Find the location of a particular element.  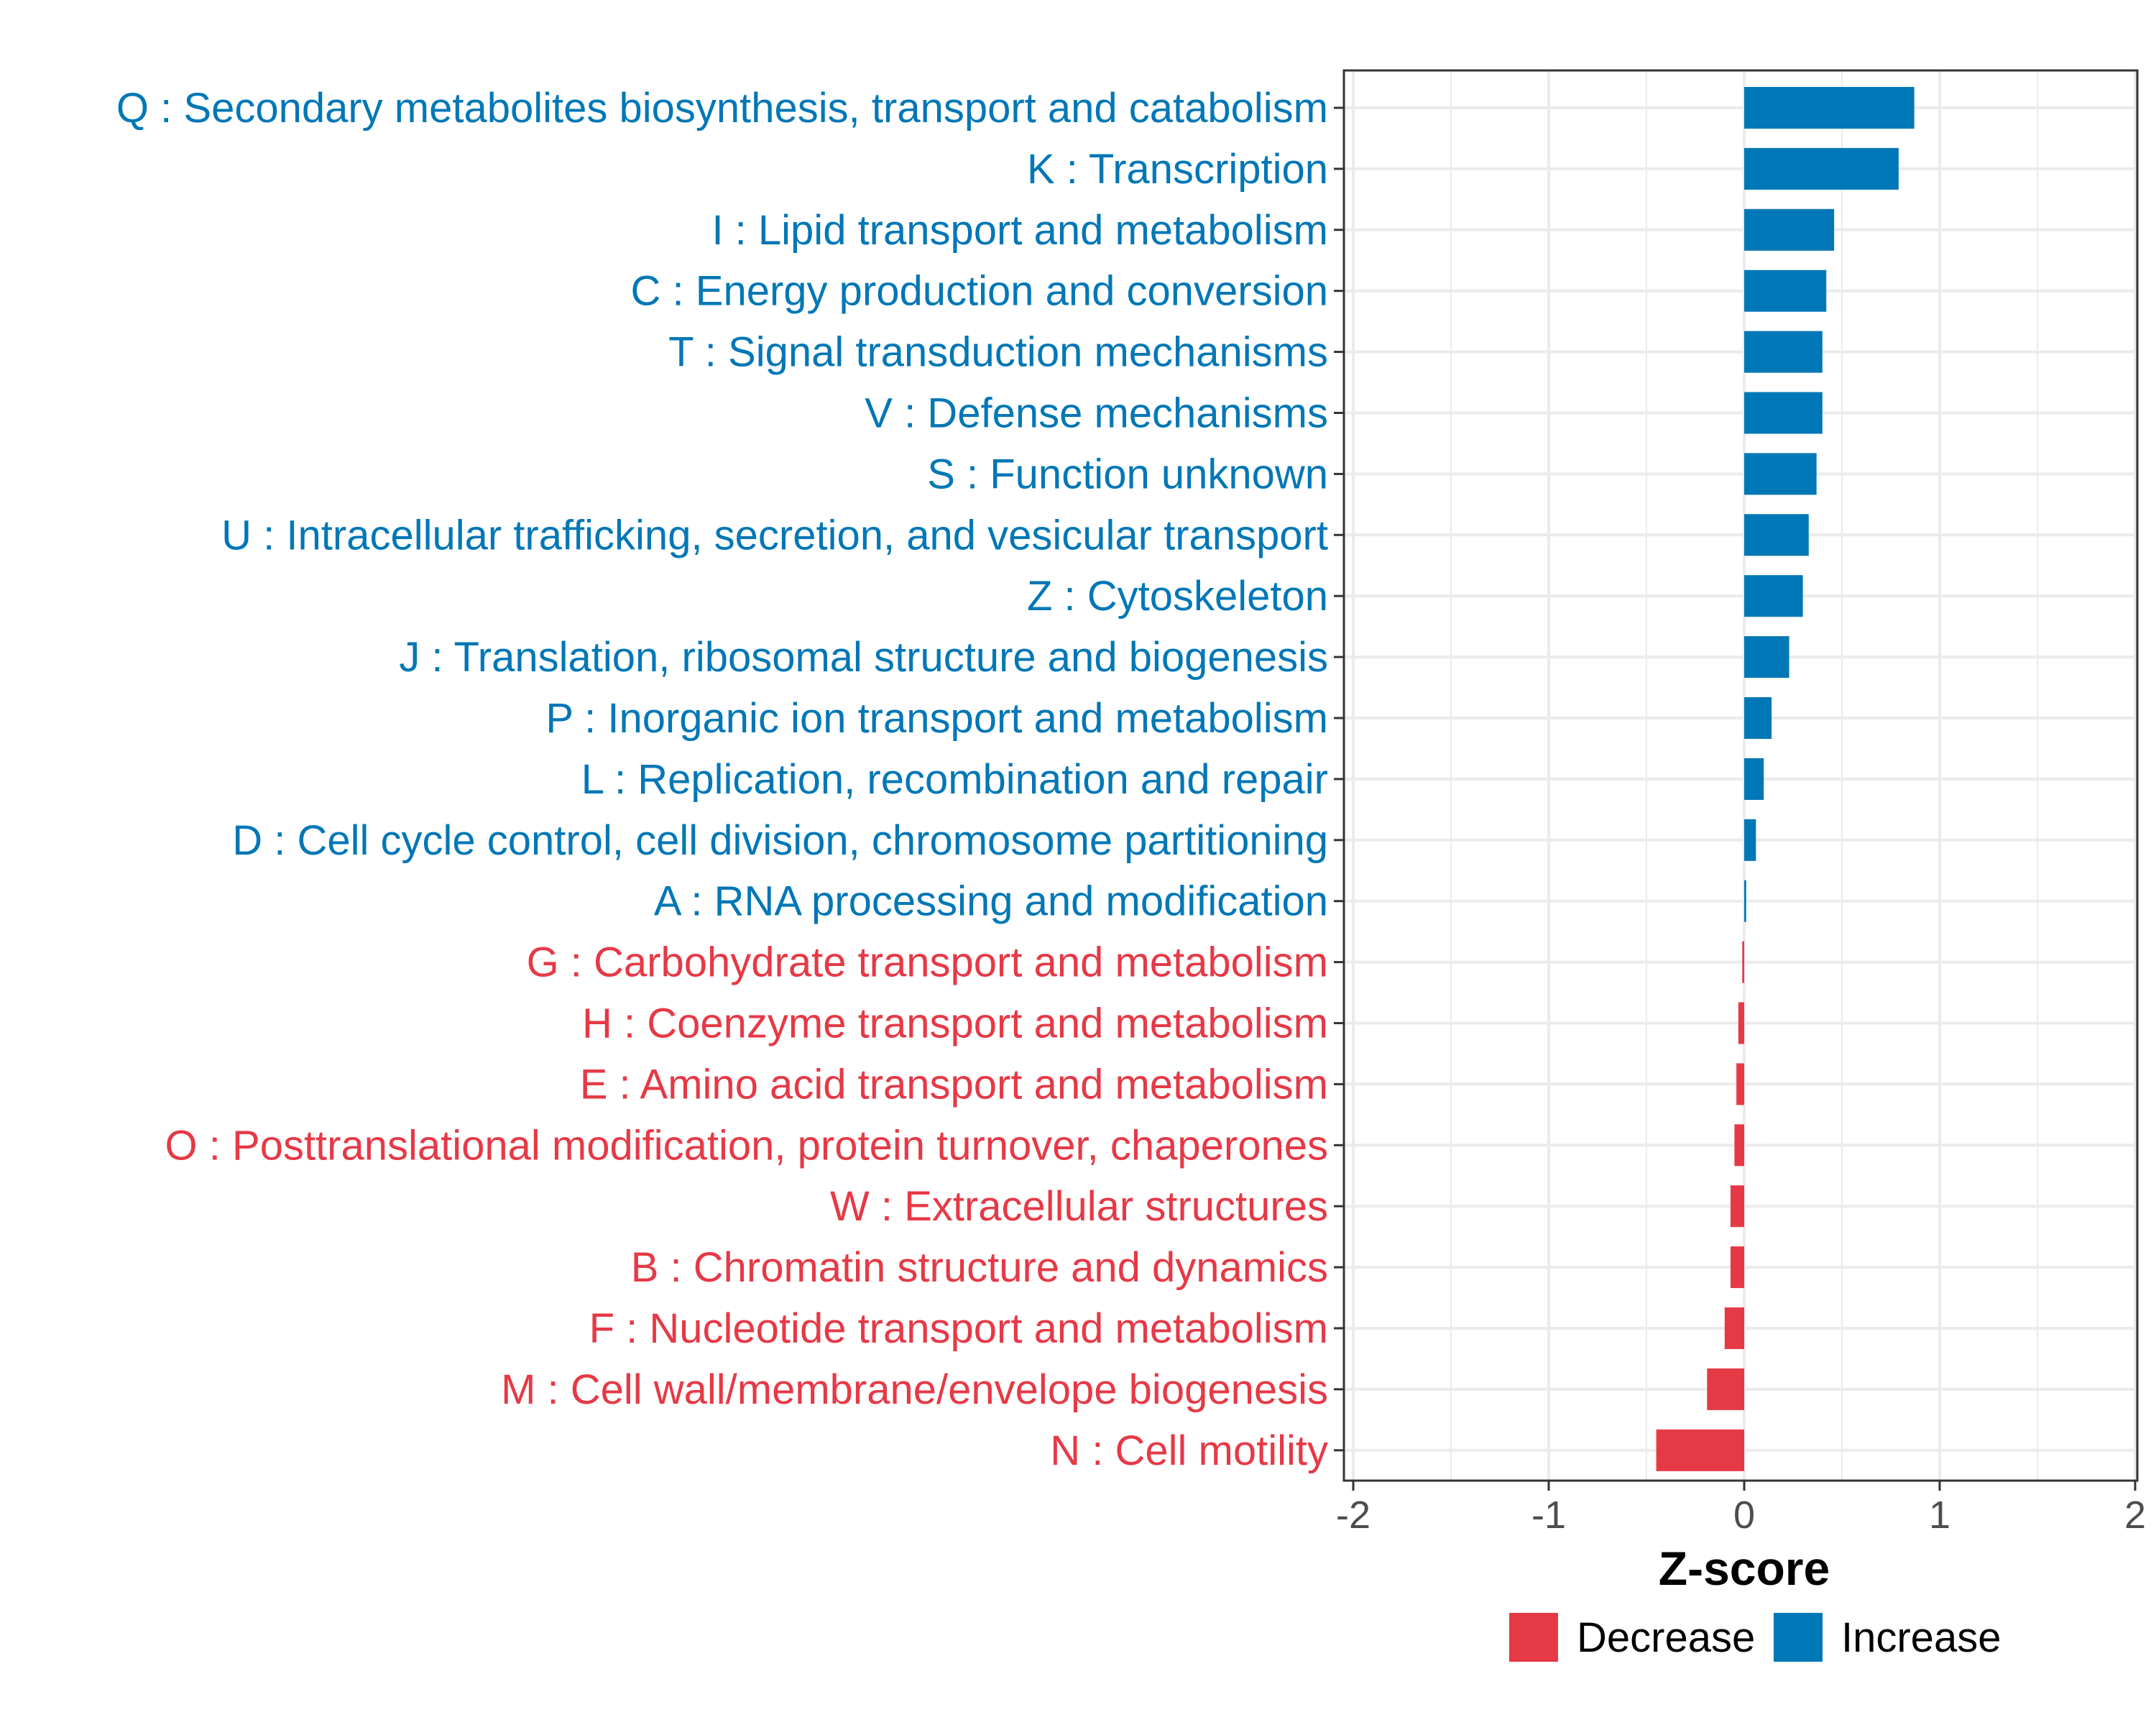

x-tick-label: 2 is located at coordinates (2135, 1515).